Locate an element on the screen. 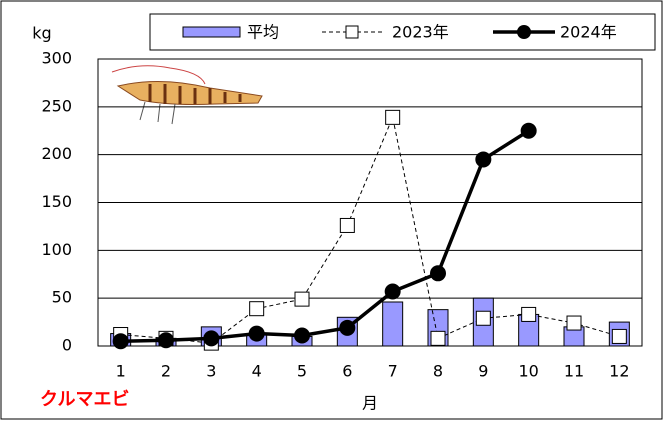  y-tick-label: 250 is located at coordinates (56, 105).